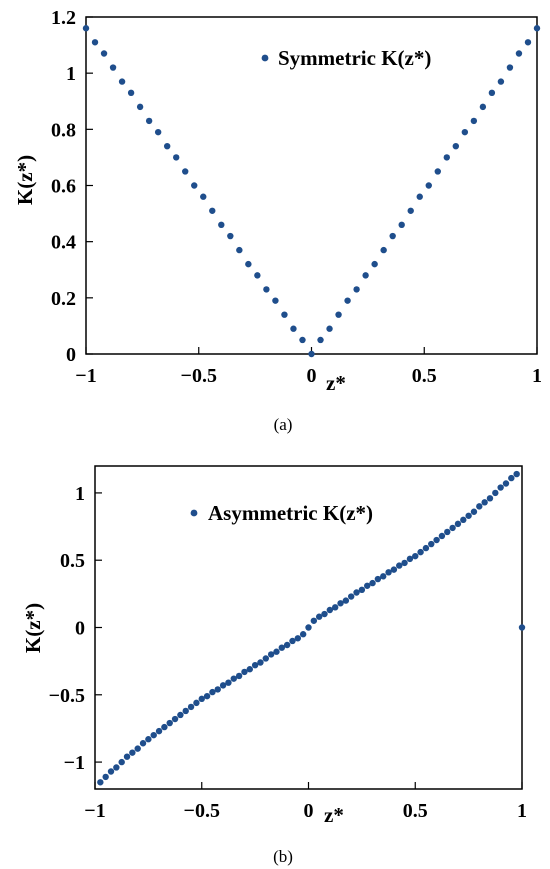 This screenshot has height=869, width=550. I want to click on panel-b-x-tick-label: 0.5, so click(415, 811).